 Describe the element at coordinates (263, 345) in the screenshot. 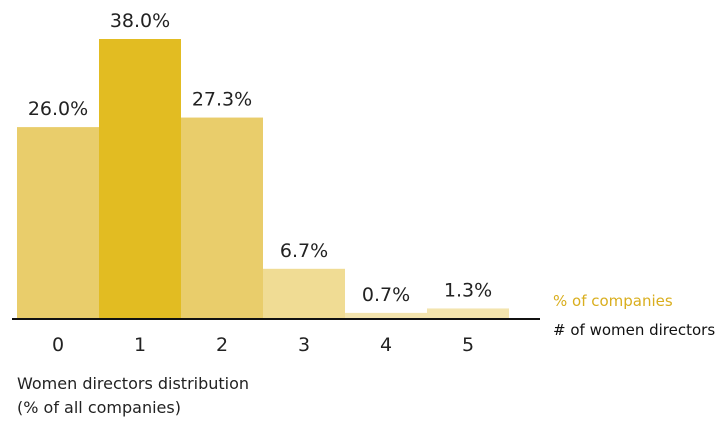

I see `tick-labels-group: 0 1 2 3 4 5` at that location.